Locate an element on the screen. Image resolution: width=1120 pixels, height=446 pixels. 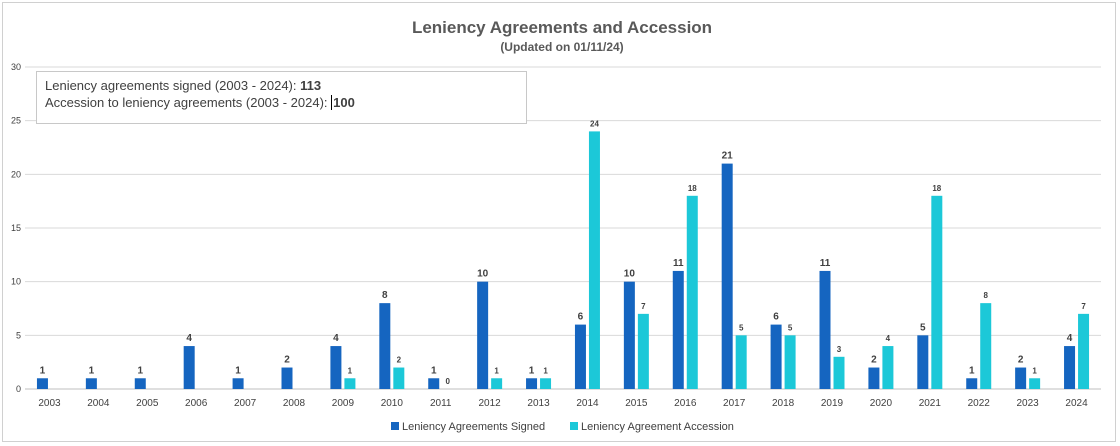
x-tick-label: 2014 is located at coordinates (587, 403).